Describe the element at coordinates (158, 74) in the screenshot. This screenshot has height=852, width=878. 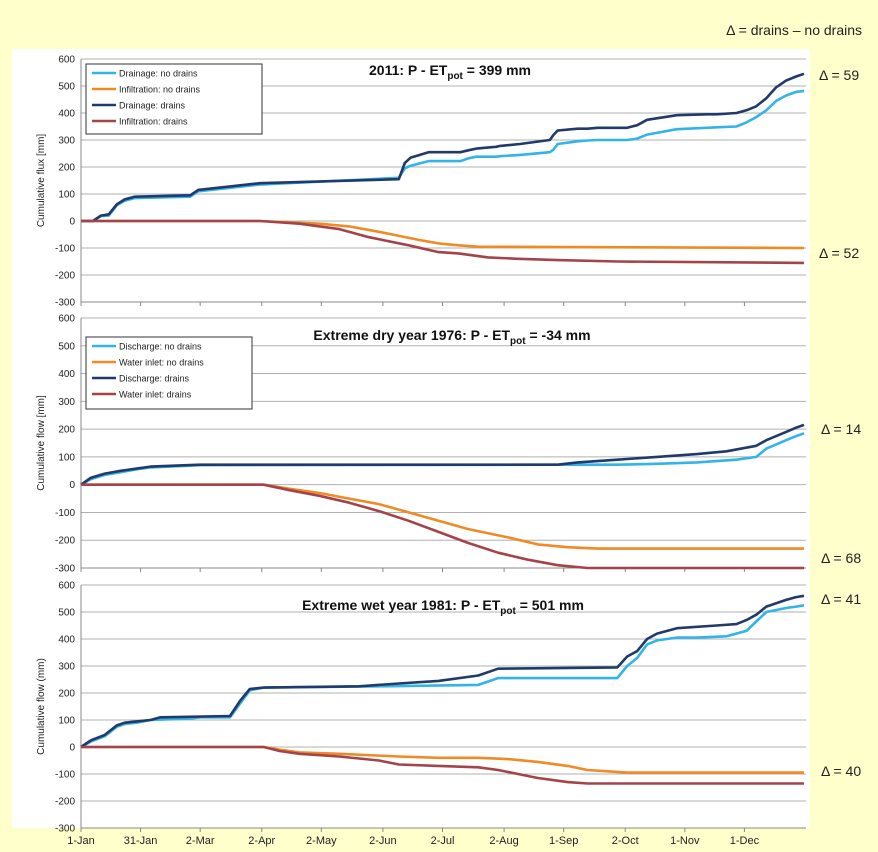
I see `legend-label: Drainage: no drains` at that location.